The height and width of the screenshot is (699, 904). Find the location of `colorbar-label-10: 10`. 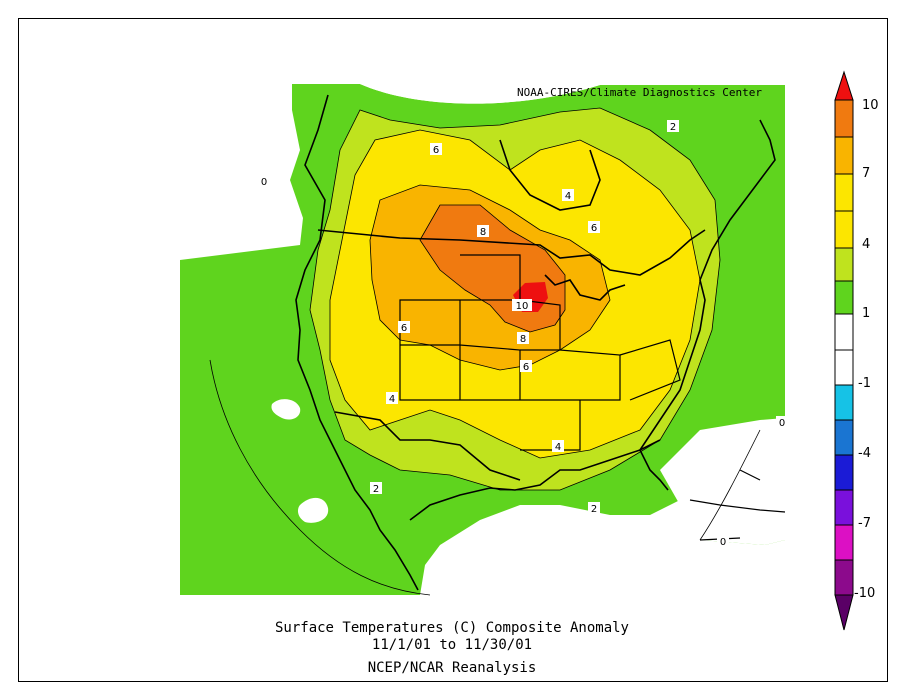

colorbar-label-10: 10 is located at coordinates (870, 105).